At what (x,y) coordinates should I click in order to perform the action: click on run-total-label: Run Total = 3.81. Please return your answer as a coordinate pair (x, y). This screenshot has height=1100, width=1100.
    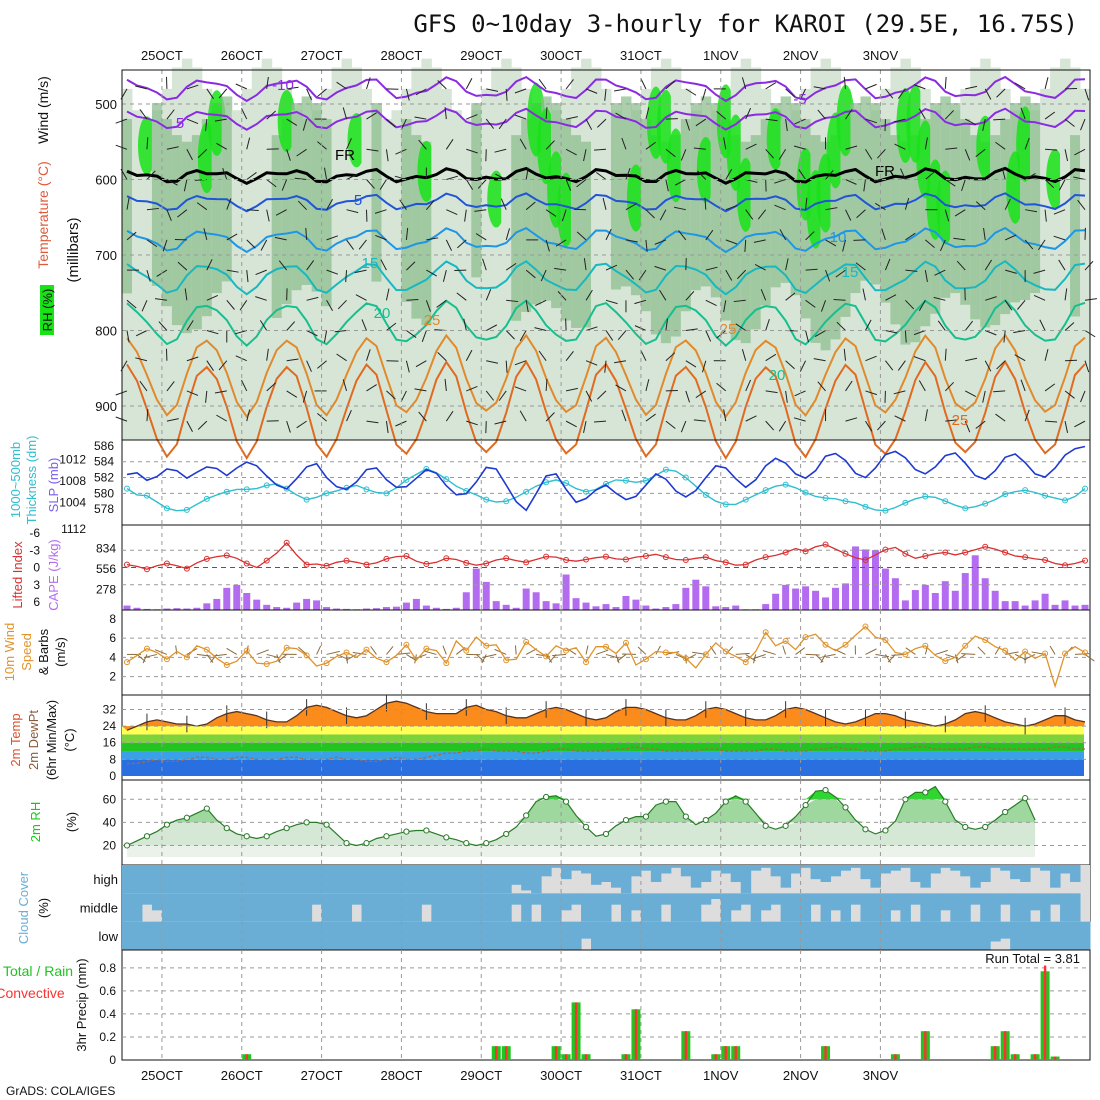
    Looking at the image, I should click on (1032, 958).